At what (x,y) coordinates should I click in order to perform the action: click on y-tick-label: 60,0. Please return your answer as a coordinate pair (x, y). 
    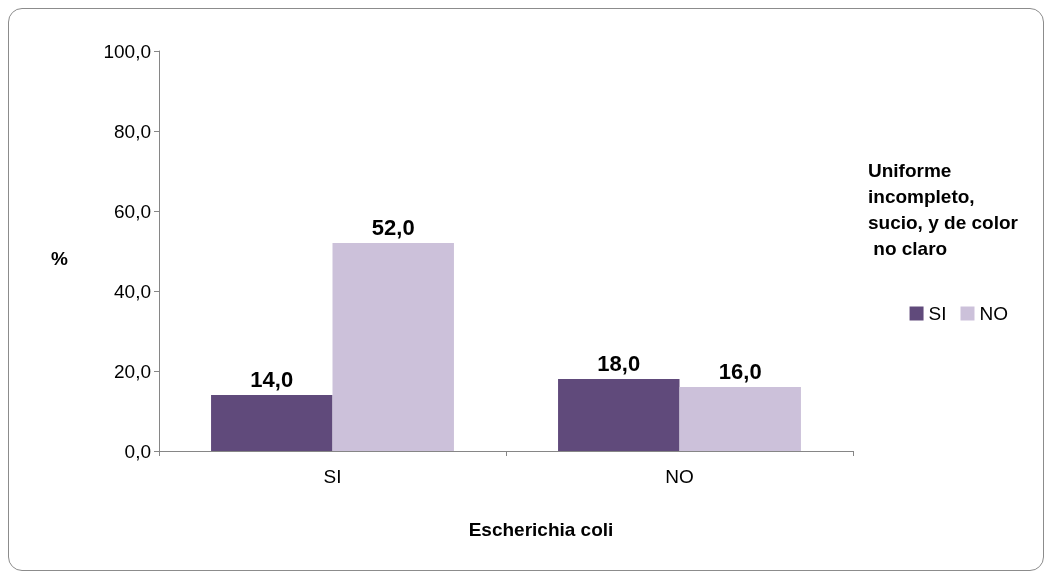
    Looking at the image, I should click on (132, 211).